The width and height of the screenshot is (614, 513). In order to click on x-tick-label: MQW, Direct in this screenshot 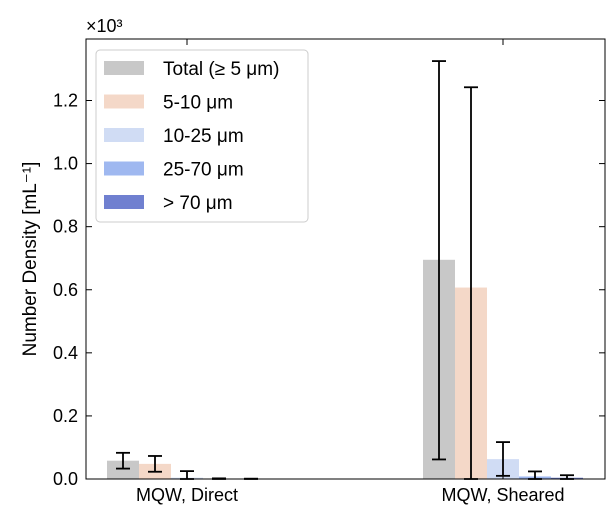, I will do `click(187, 495)`.